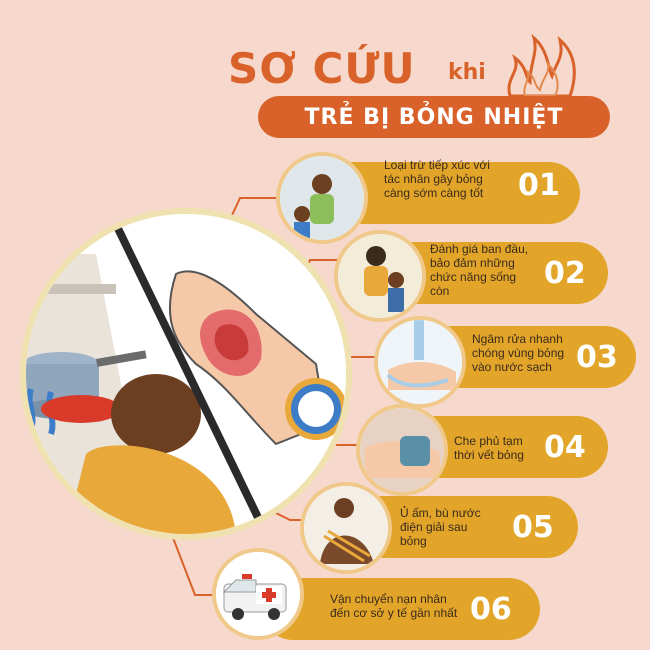  What do you see at coordinates (541, 65) in the screenshot?
I see `flame-icon` at bounding box center [541, 65].